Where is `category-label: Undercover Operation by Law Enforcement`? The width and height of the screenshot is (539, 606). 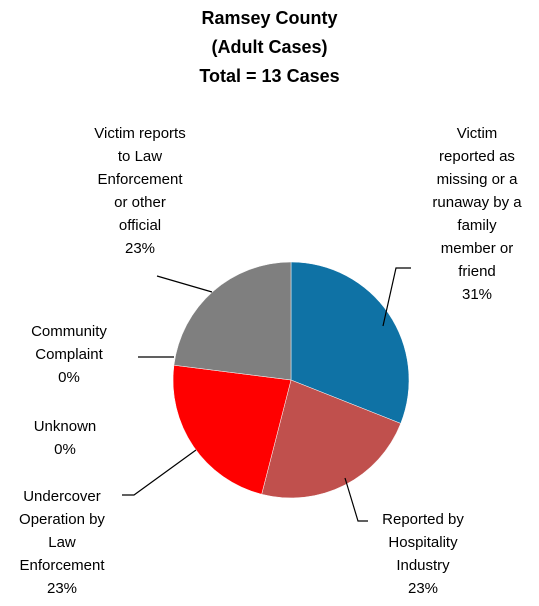 category-label: Undercover Operation by Law Enforcement is located at coordinates (62, 531).